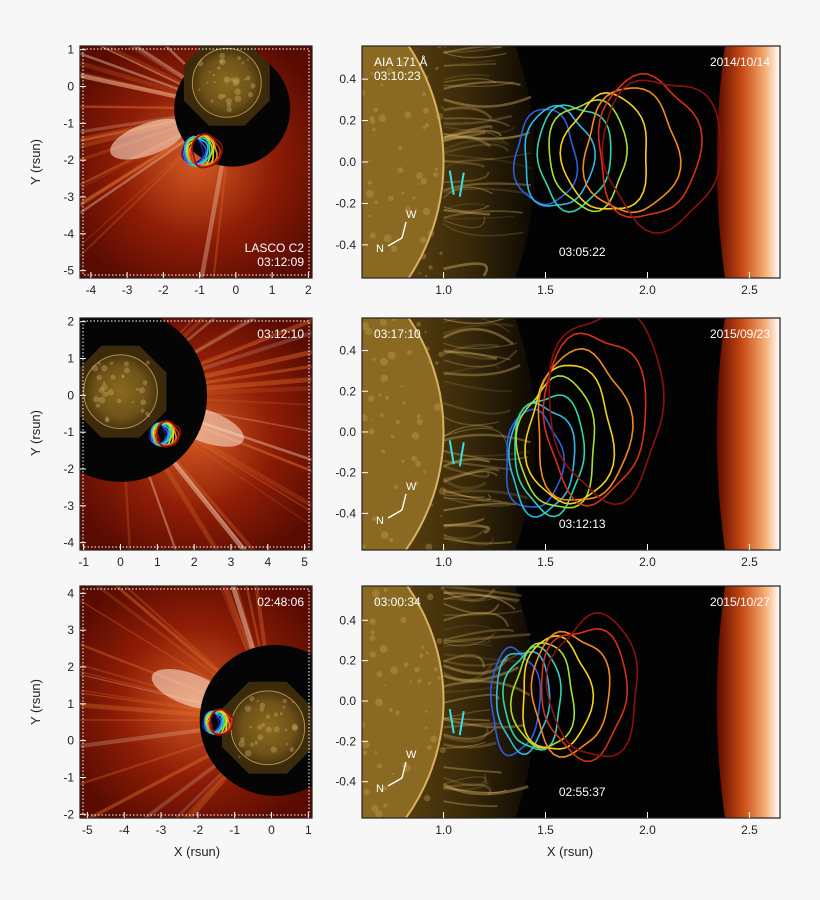 This screenshot has width=820, height=900. What do you see at coordinates (647, 562) in the screenshot?
I see `x-tick-label: 2.0` at bounding box center [647, 562].